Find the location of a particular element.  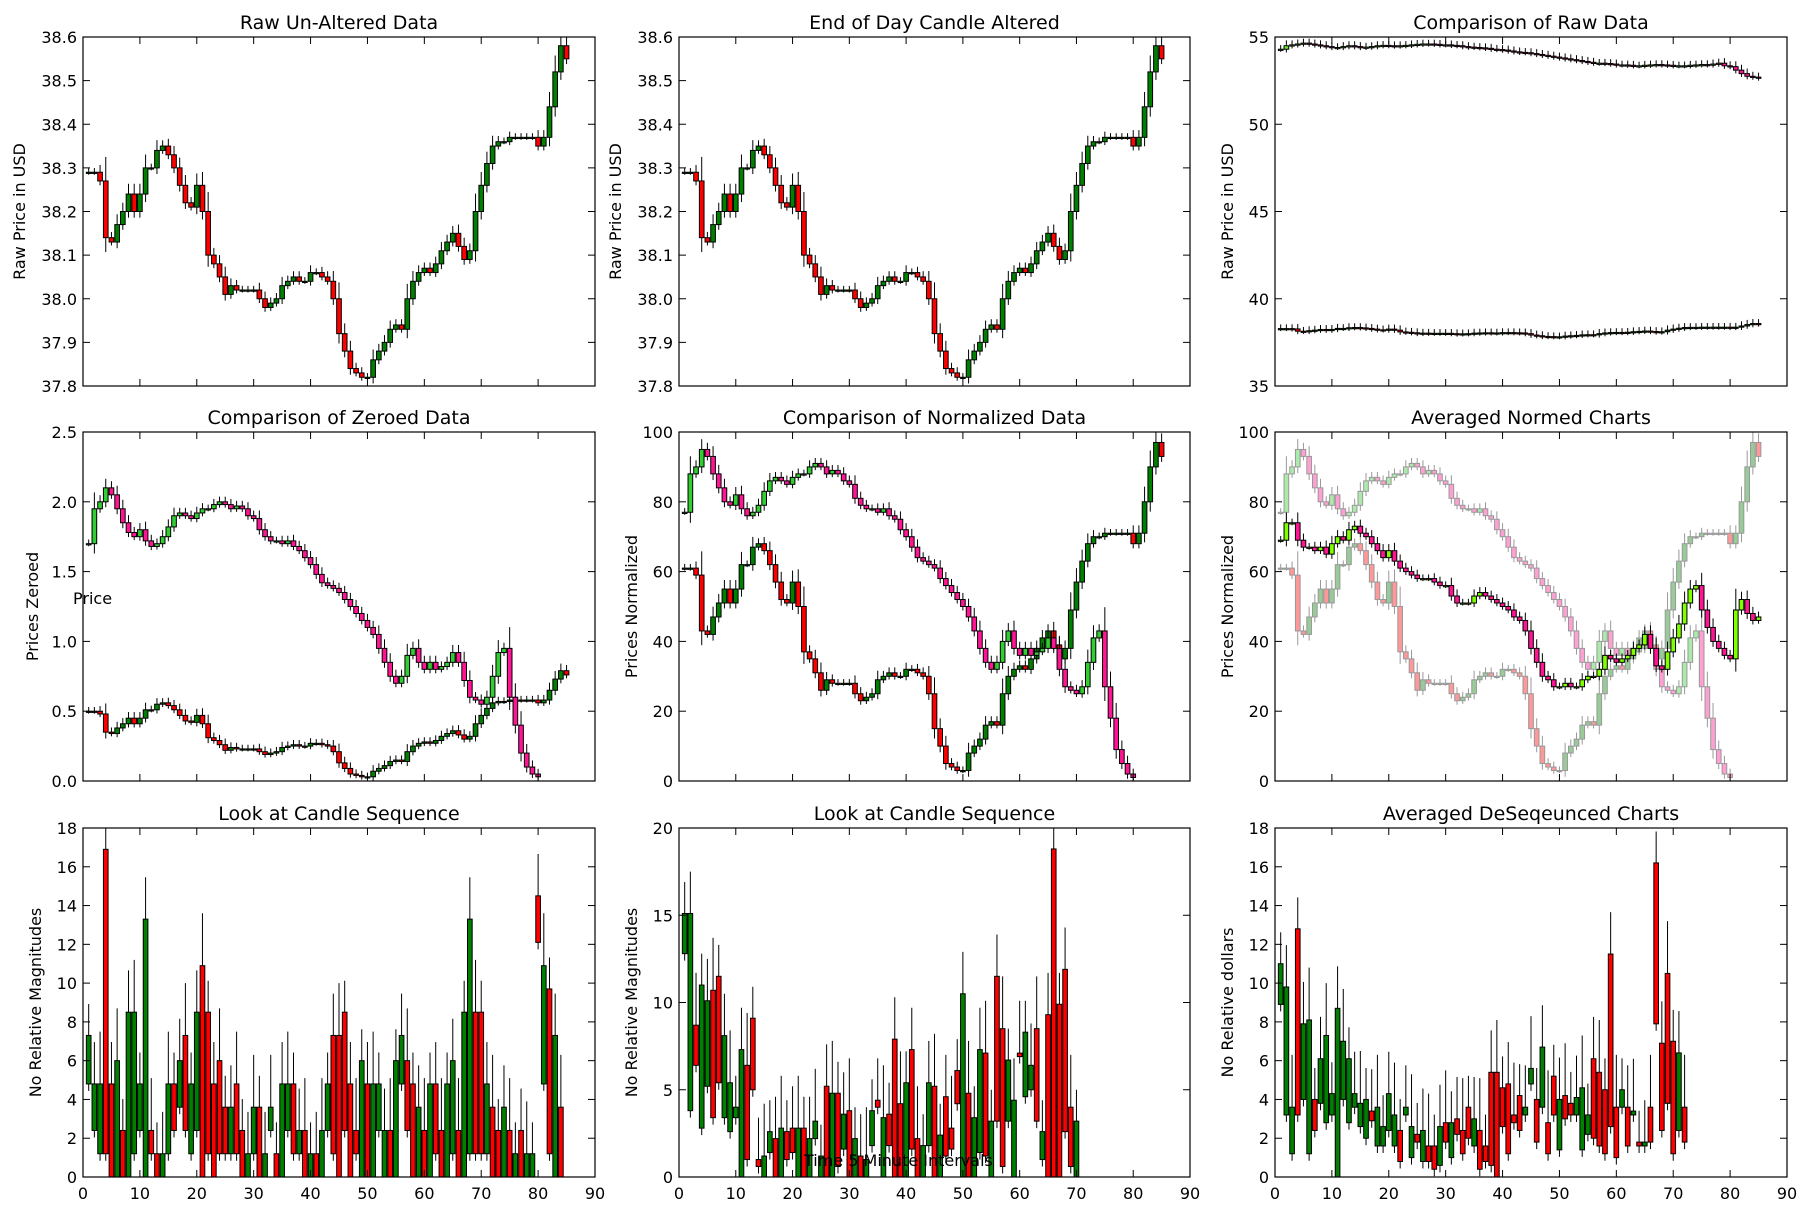

y-tick-label: 20 is located at coordinates (663, 711).